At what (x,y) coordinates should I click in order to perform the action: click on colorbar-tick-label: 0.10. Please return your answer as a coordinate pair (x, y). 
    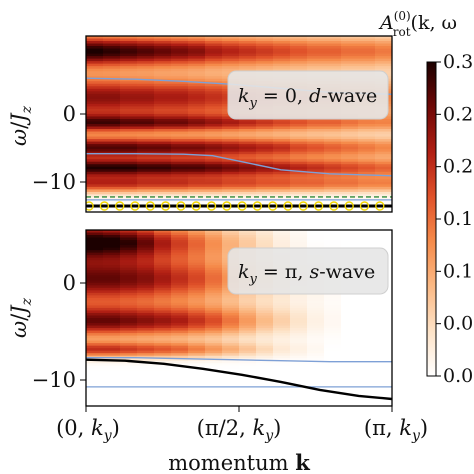
    Looking at the image, I should click on (458, 271).